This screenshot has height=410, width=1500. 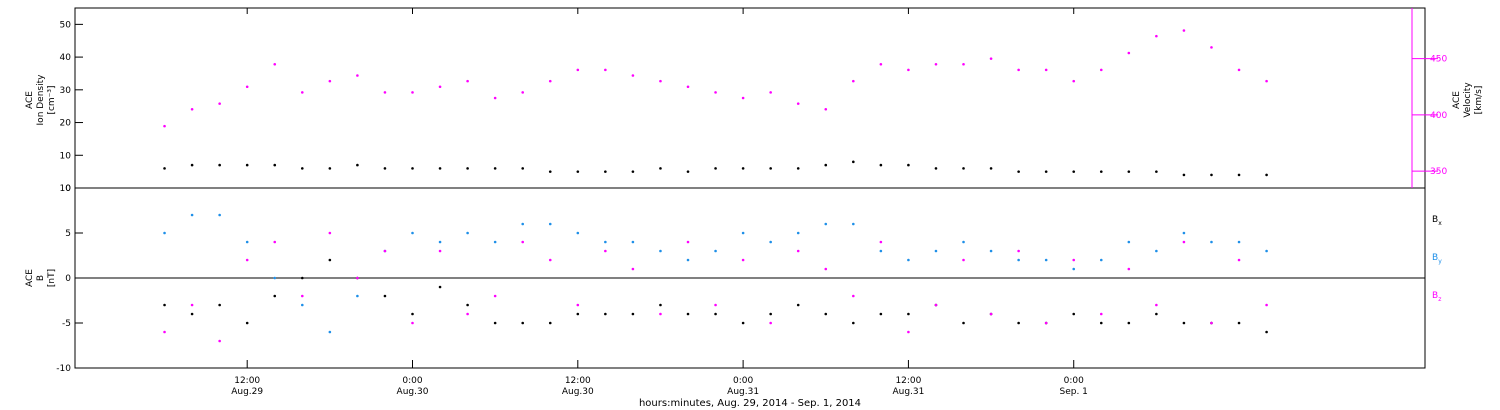 What do you see at coordinates (41, 278) in the screenshot?
I see `bottom-left-axis-label-line2: B` at bounding box center [41, 278].